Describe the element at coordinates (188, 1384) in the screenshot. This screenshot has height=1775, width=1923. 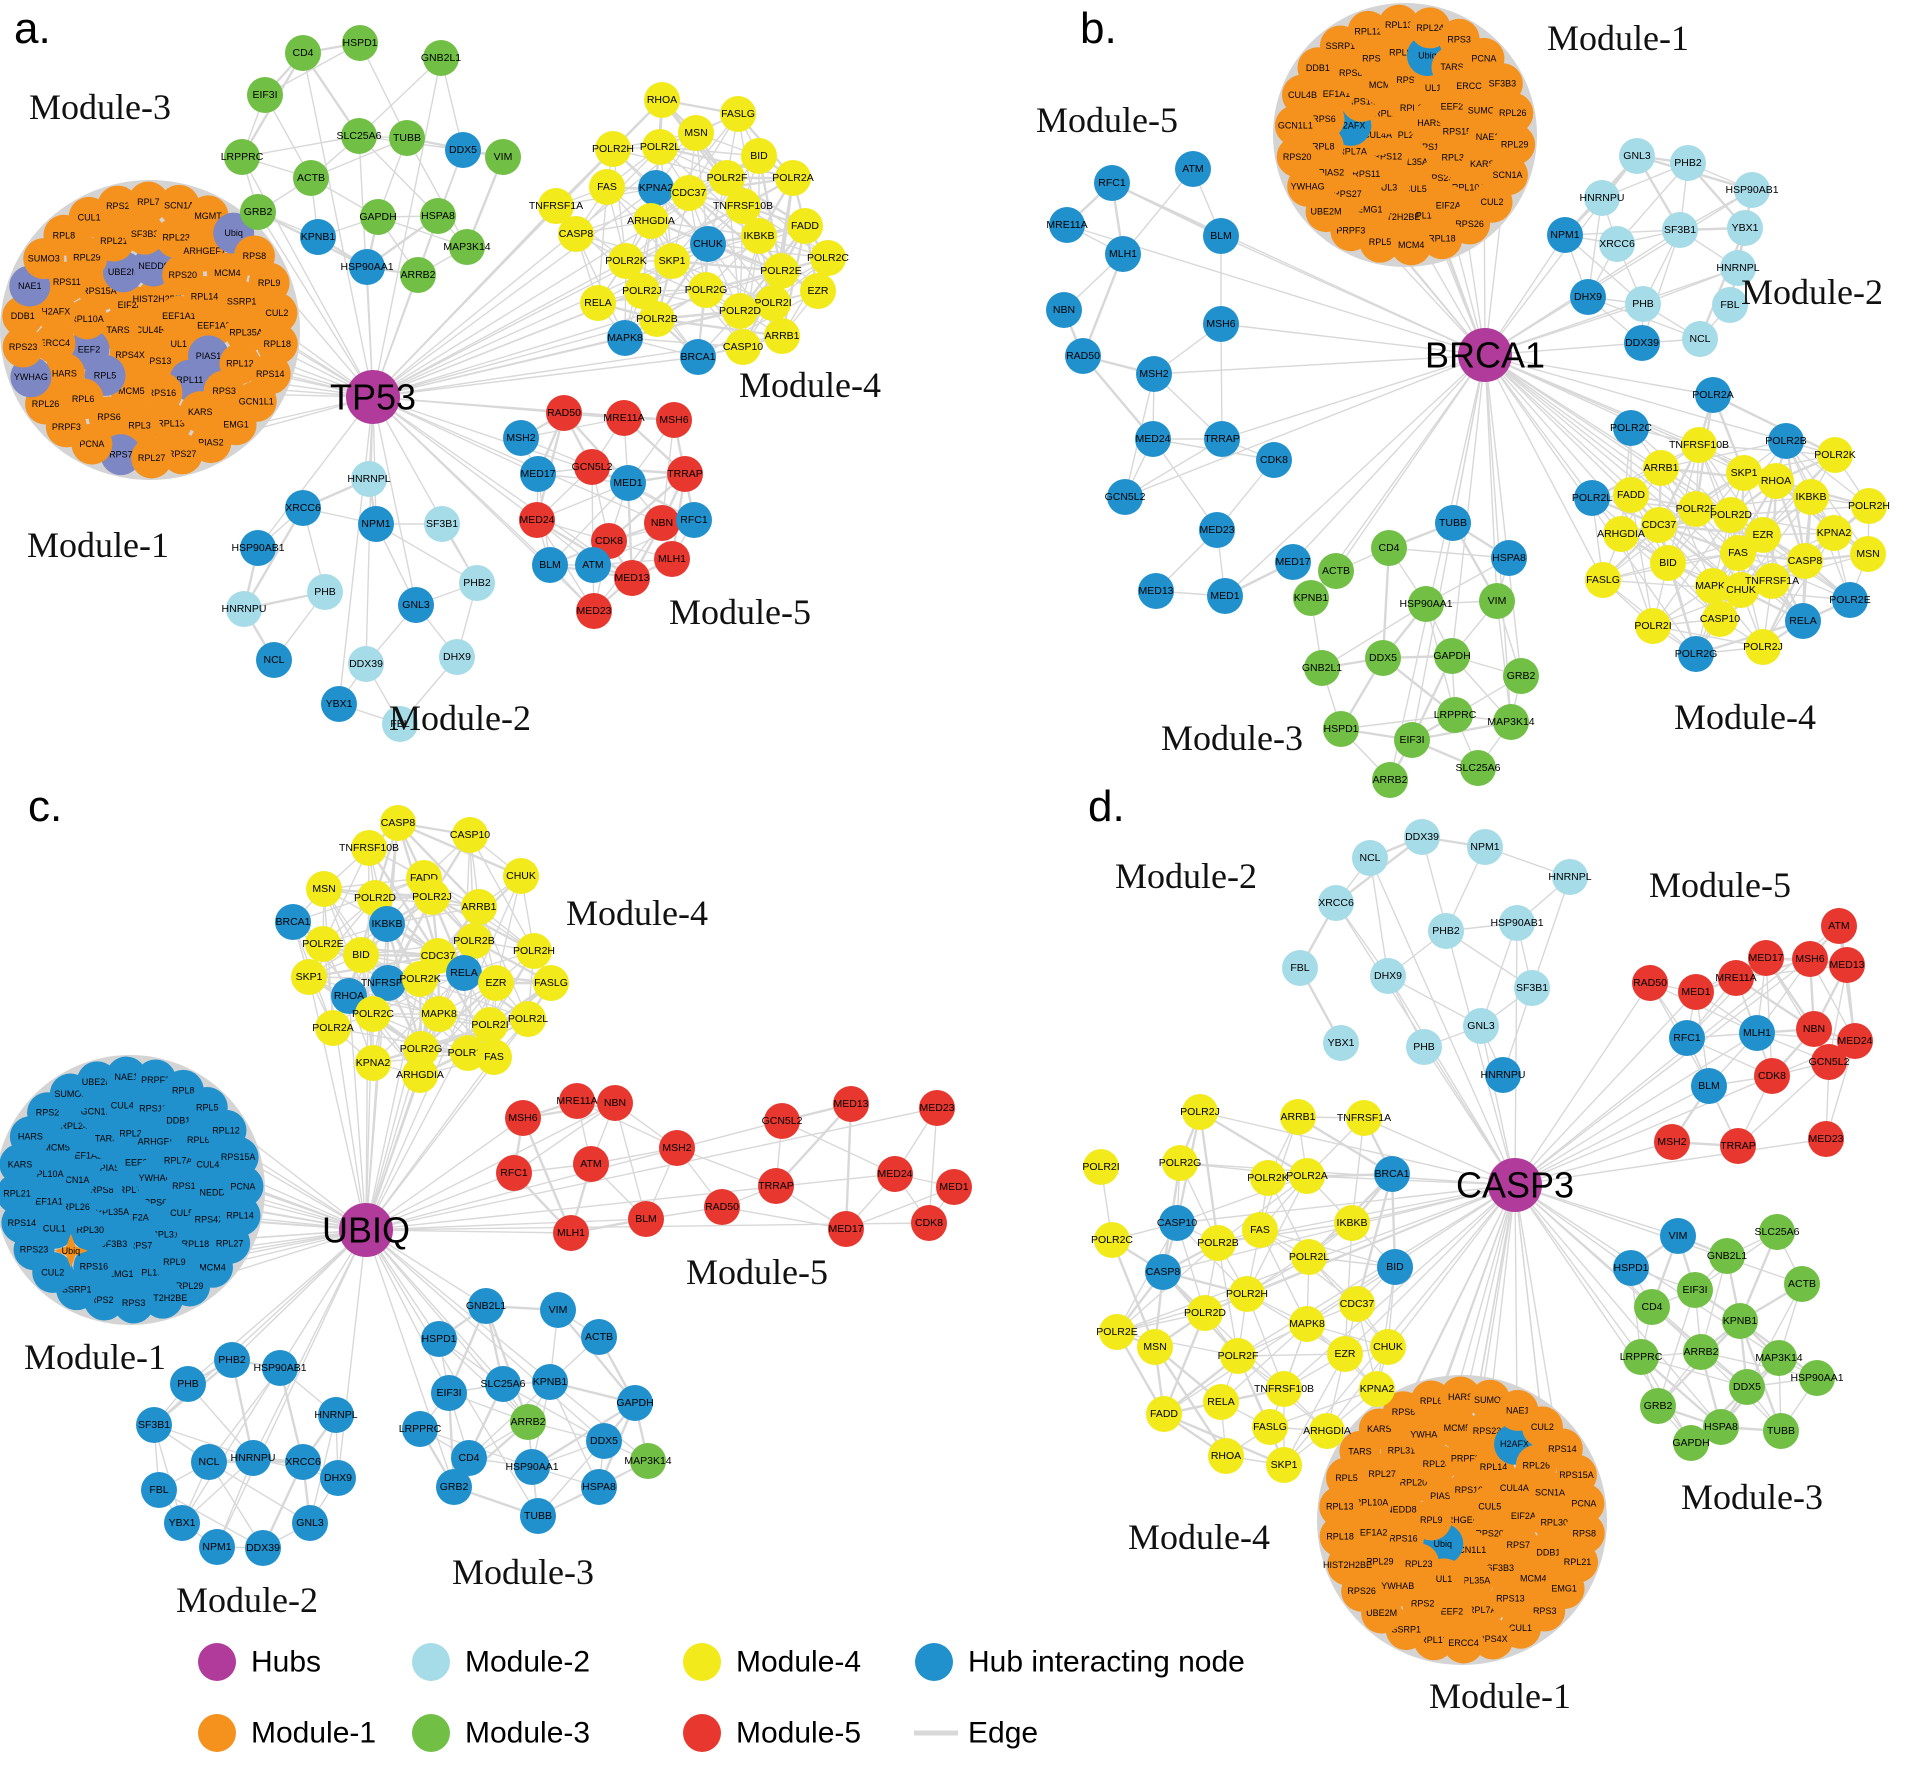
I see `gene-node-PHB` at that location.